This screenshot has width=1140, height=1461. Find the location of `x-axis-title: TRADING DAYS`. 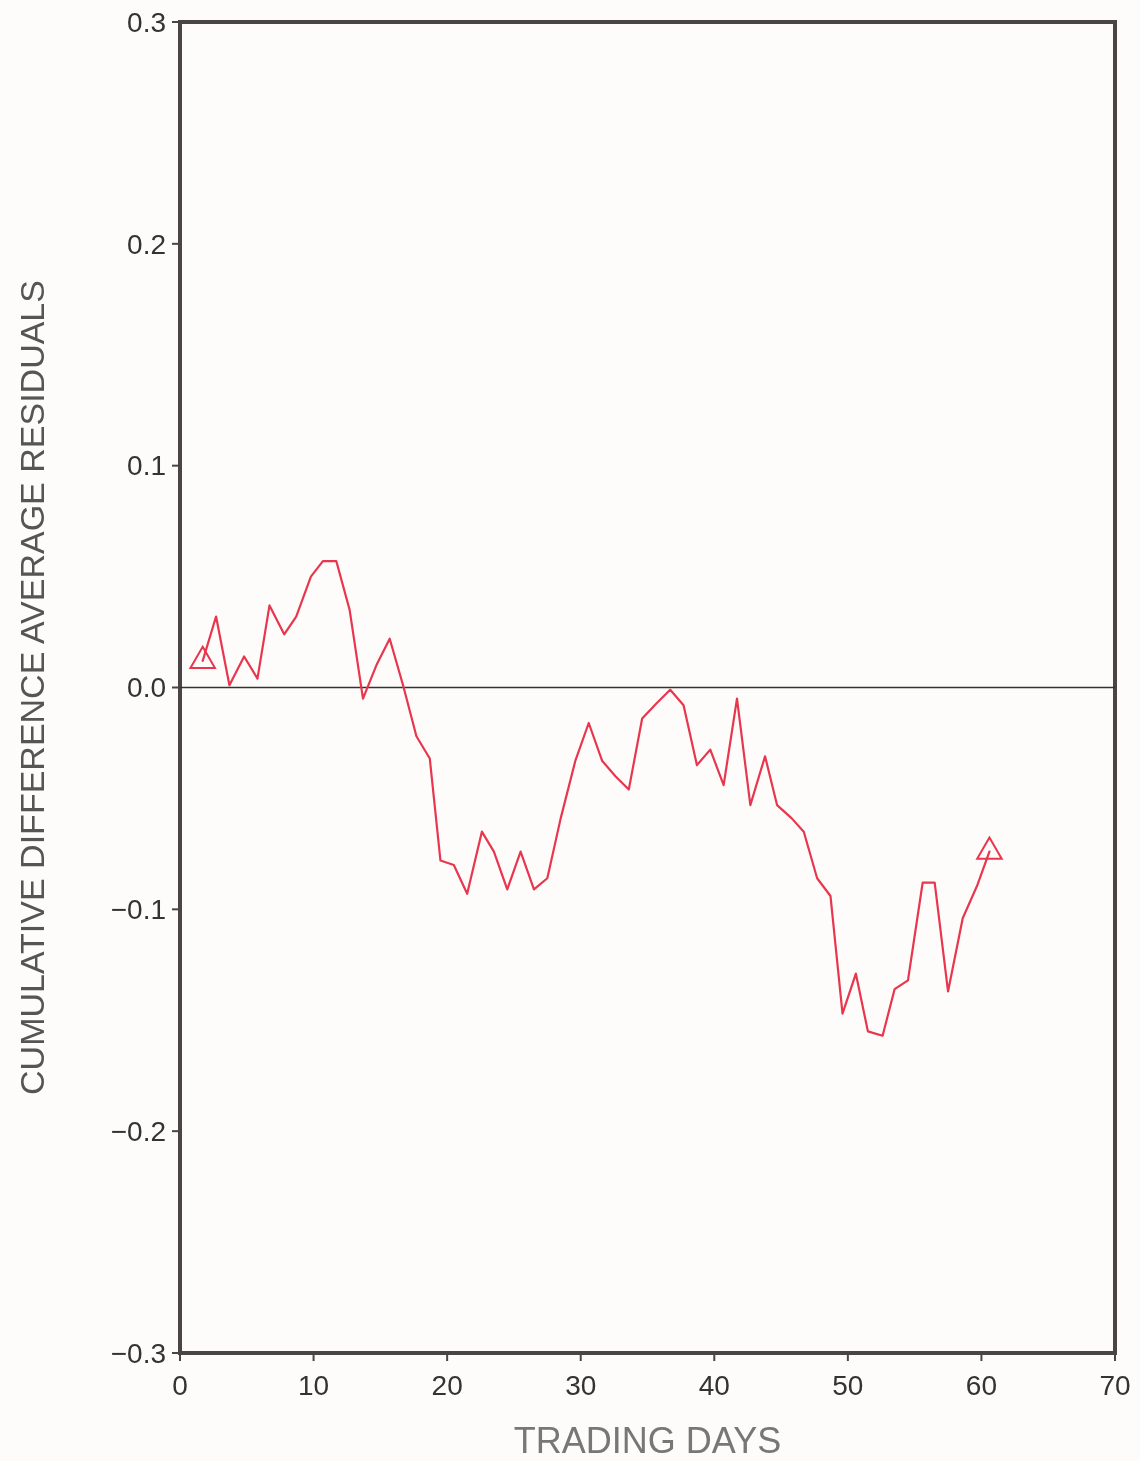

x-axis-title: TRADING DAYS is located at coordinates (647, 1440).